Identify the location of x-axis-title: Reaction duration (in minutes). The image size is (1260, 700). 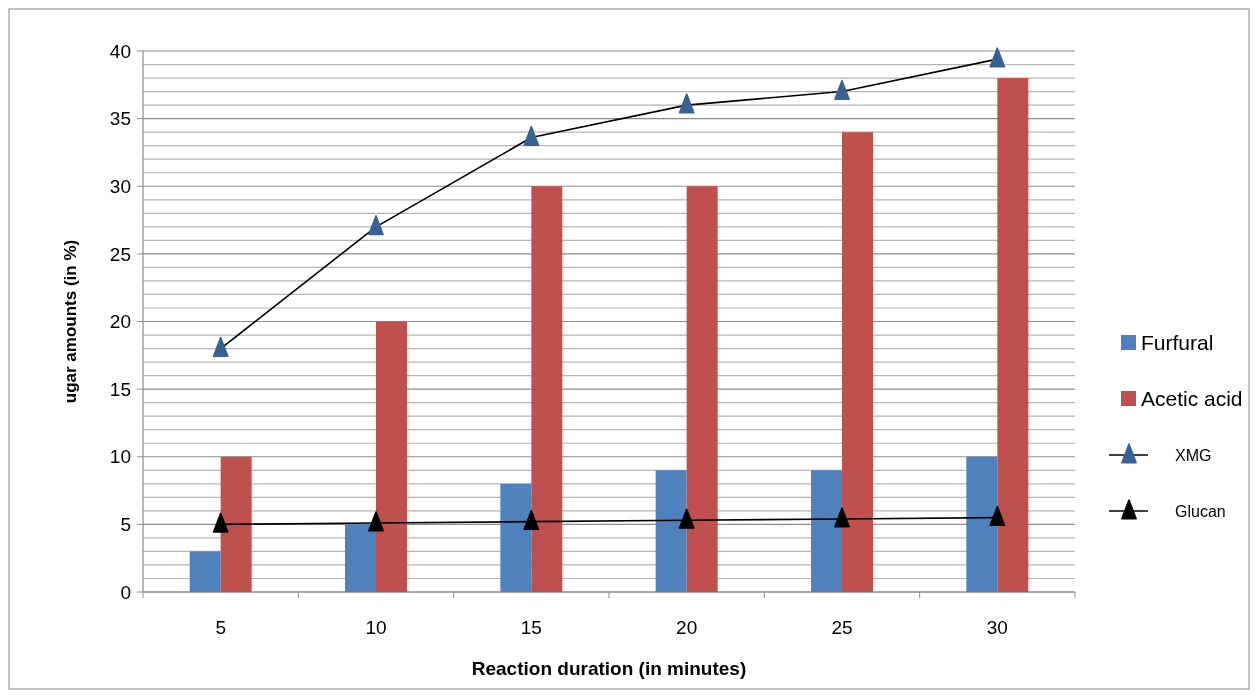
(609, 668).